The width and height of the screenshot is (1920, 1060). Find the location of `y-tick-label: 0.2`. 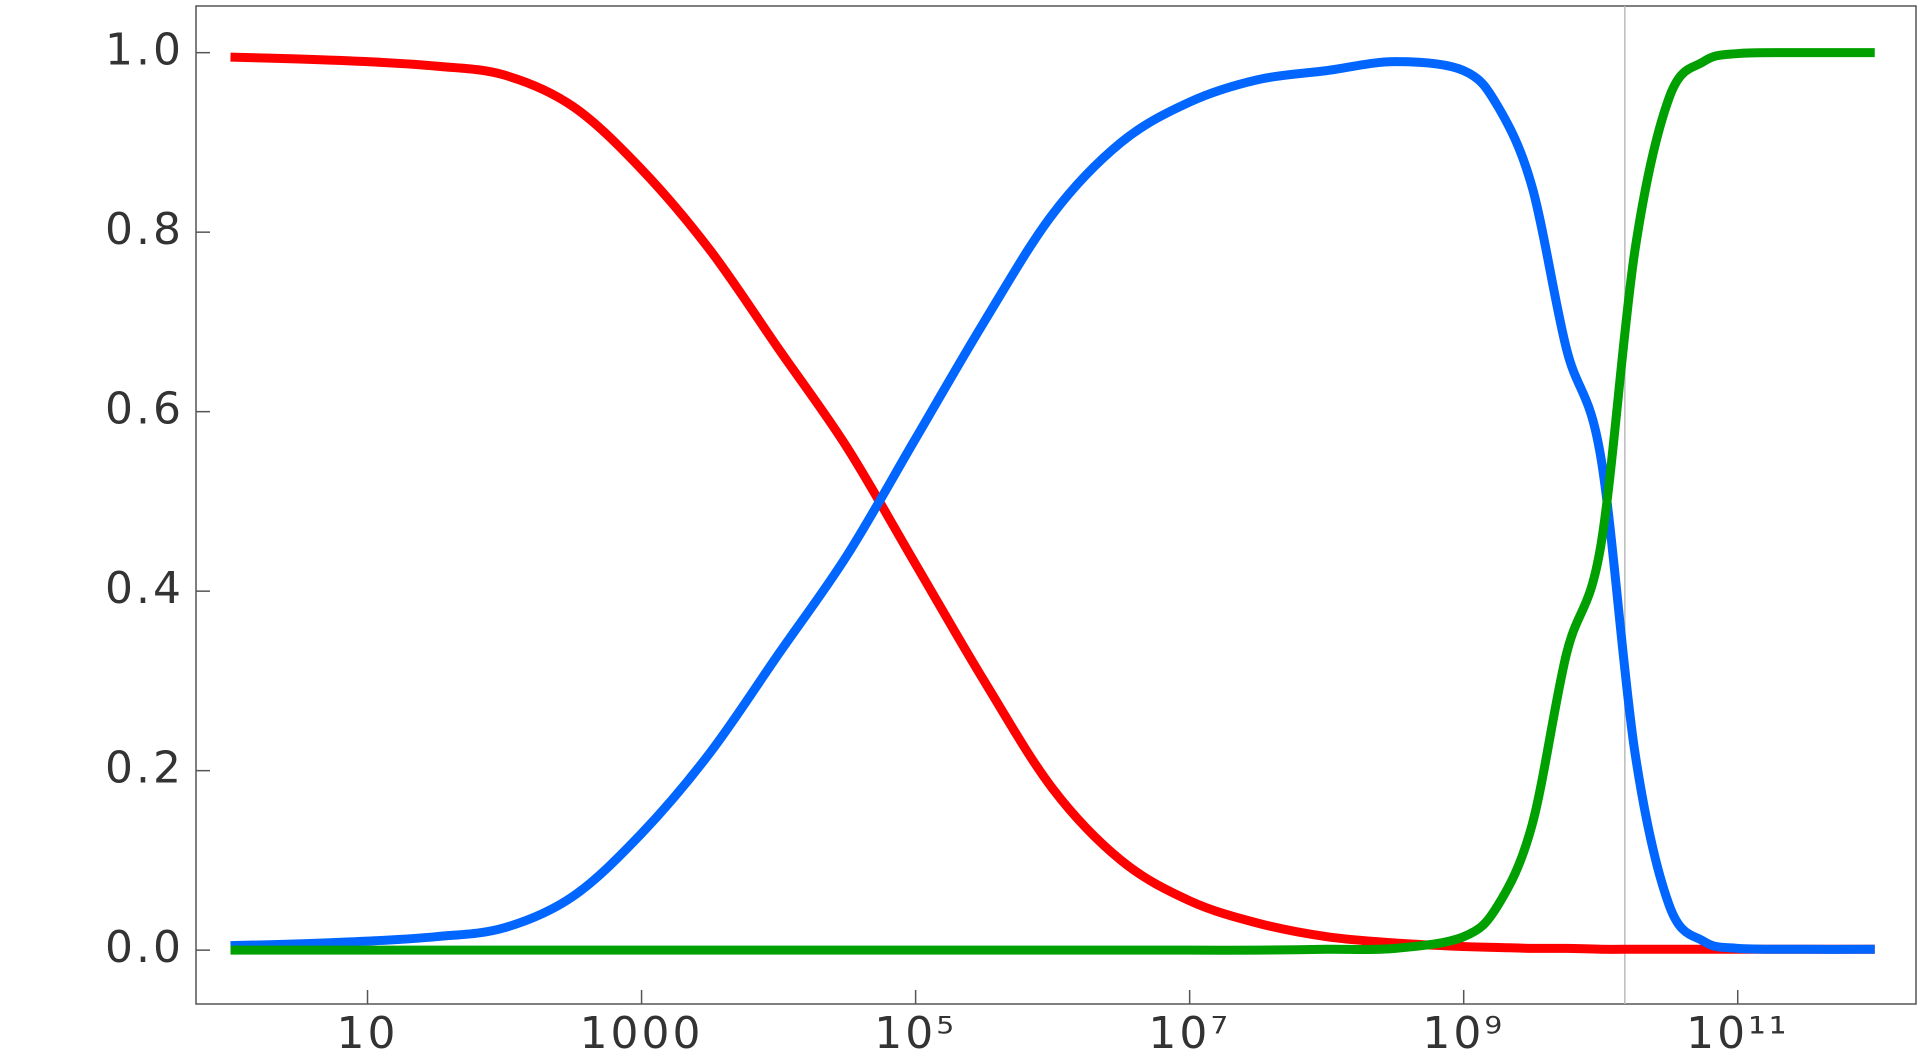

y-tick-label: 0.2 is located at coordinates (144, 768).